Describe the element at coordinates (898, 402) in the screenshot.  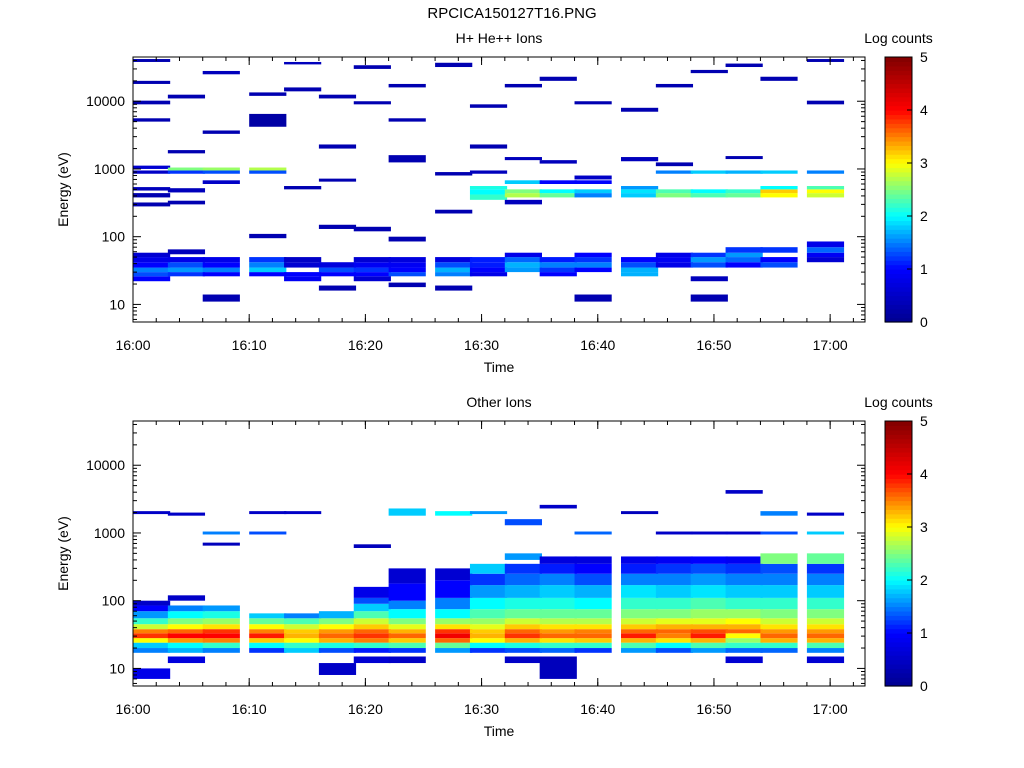
I see `colorbar-label: Log counts` at that location.